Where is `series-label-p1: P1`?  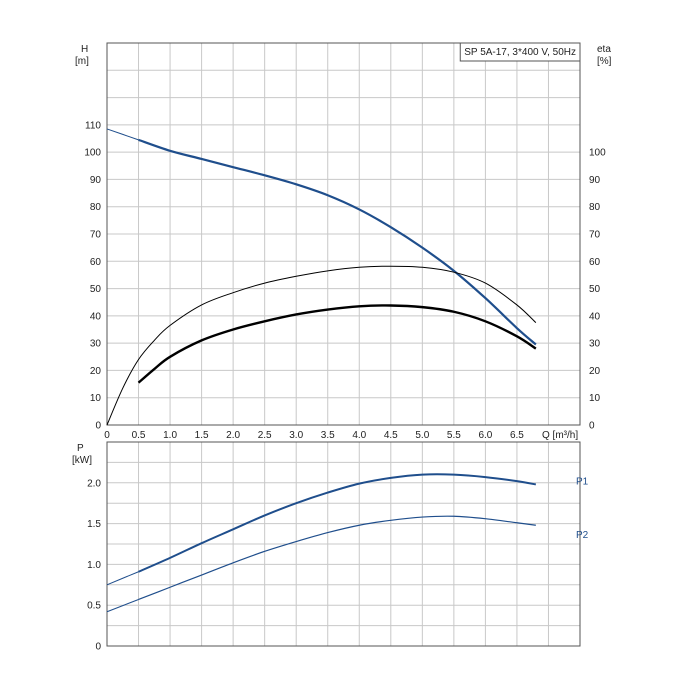 series-label-p1: P1 is located at coordinates (582, 481).